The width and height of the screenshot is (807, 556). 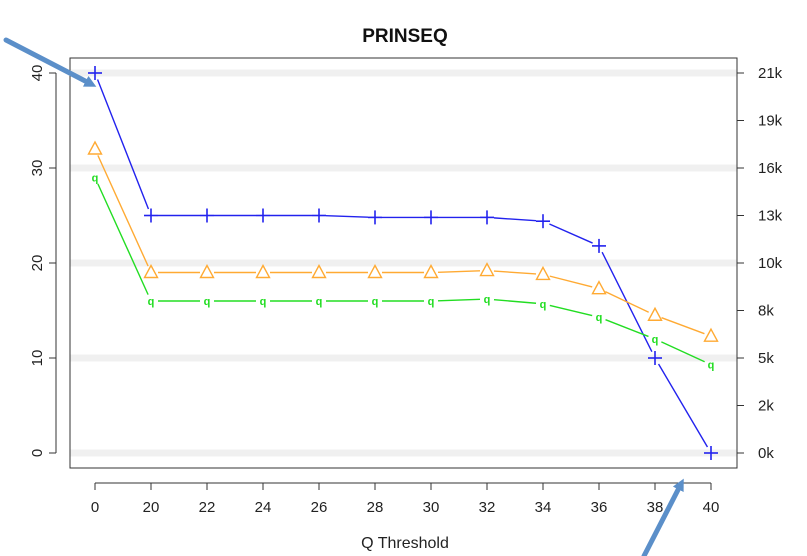 What do you see at coordinates (766, 453) in the screenshot?
I see `y2-tick-label: 0k` at bounding box center [766, 453].